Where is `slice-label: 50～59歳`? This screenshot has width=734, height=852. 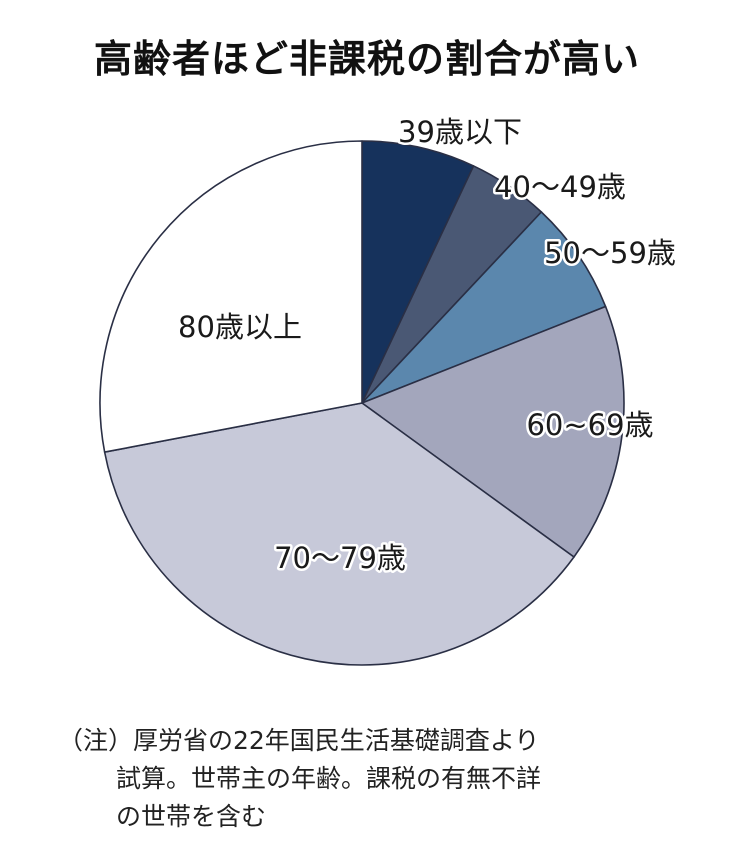
slice-label: 50～59歳 is located at coordinates (610, 253).